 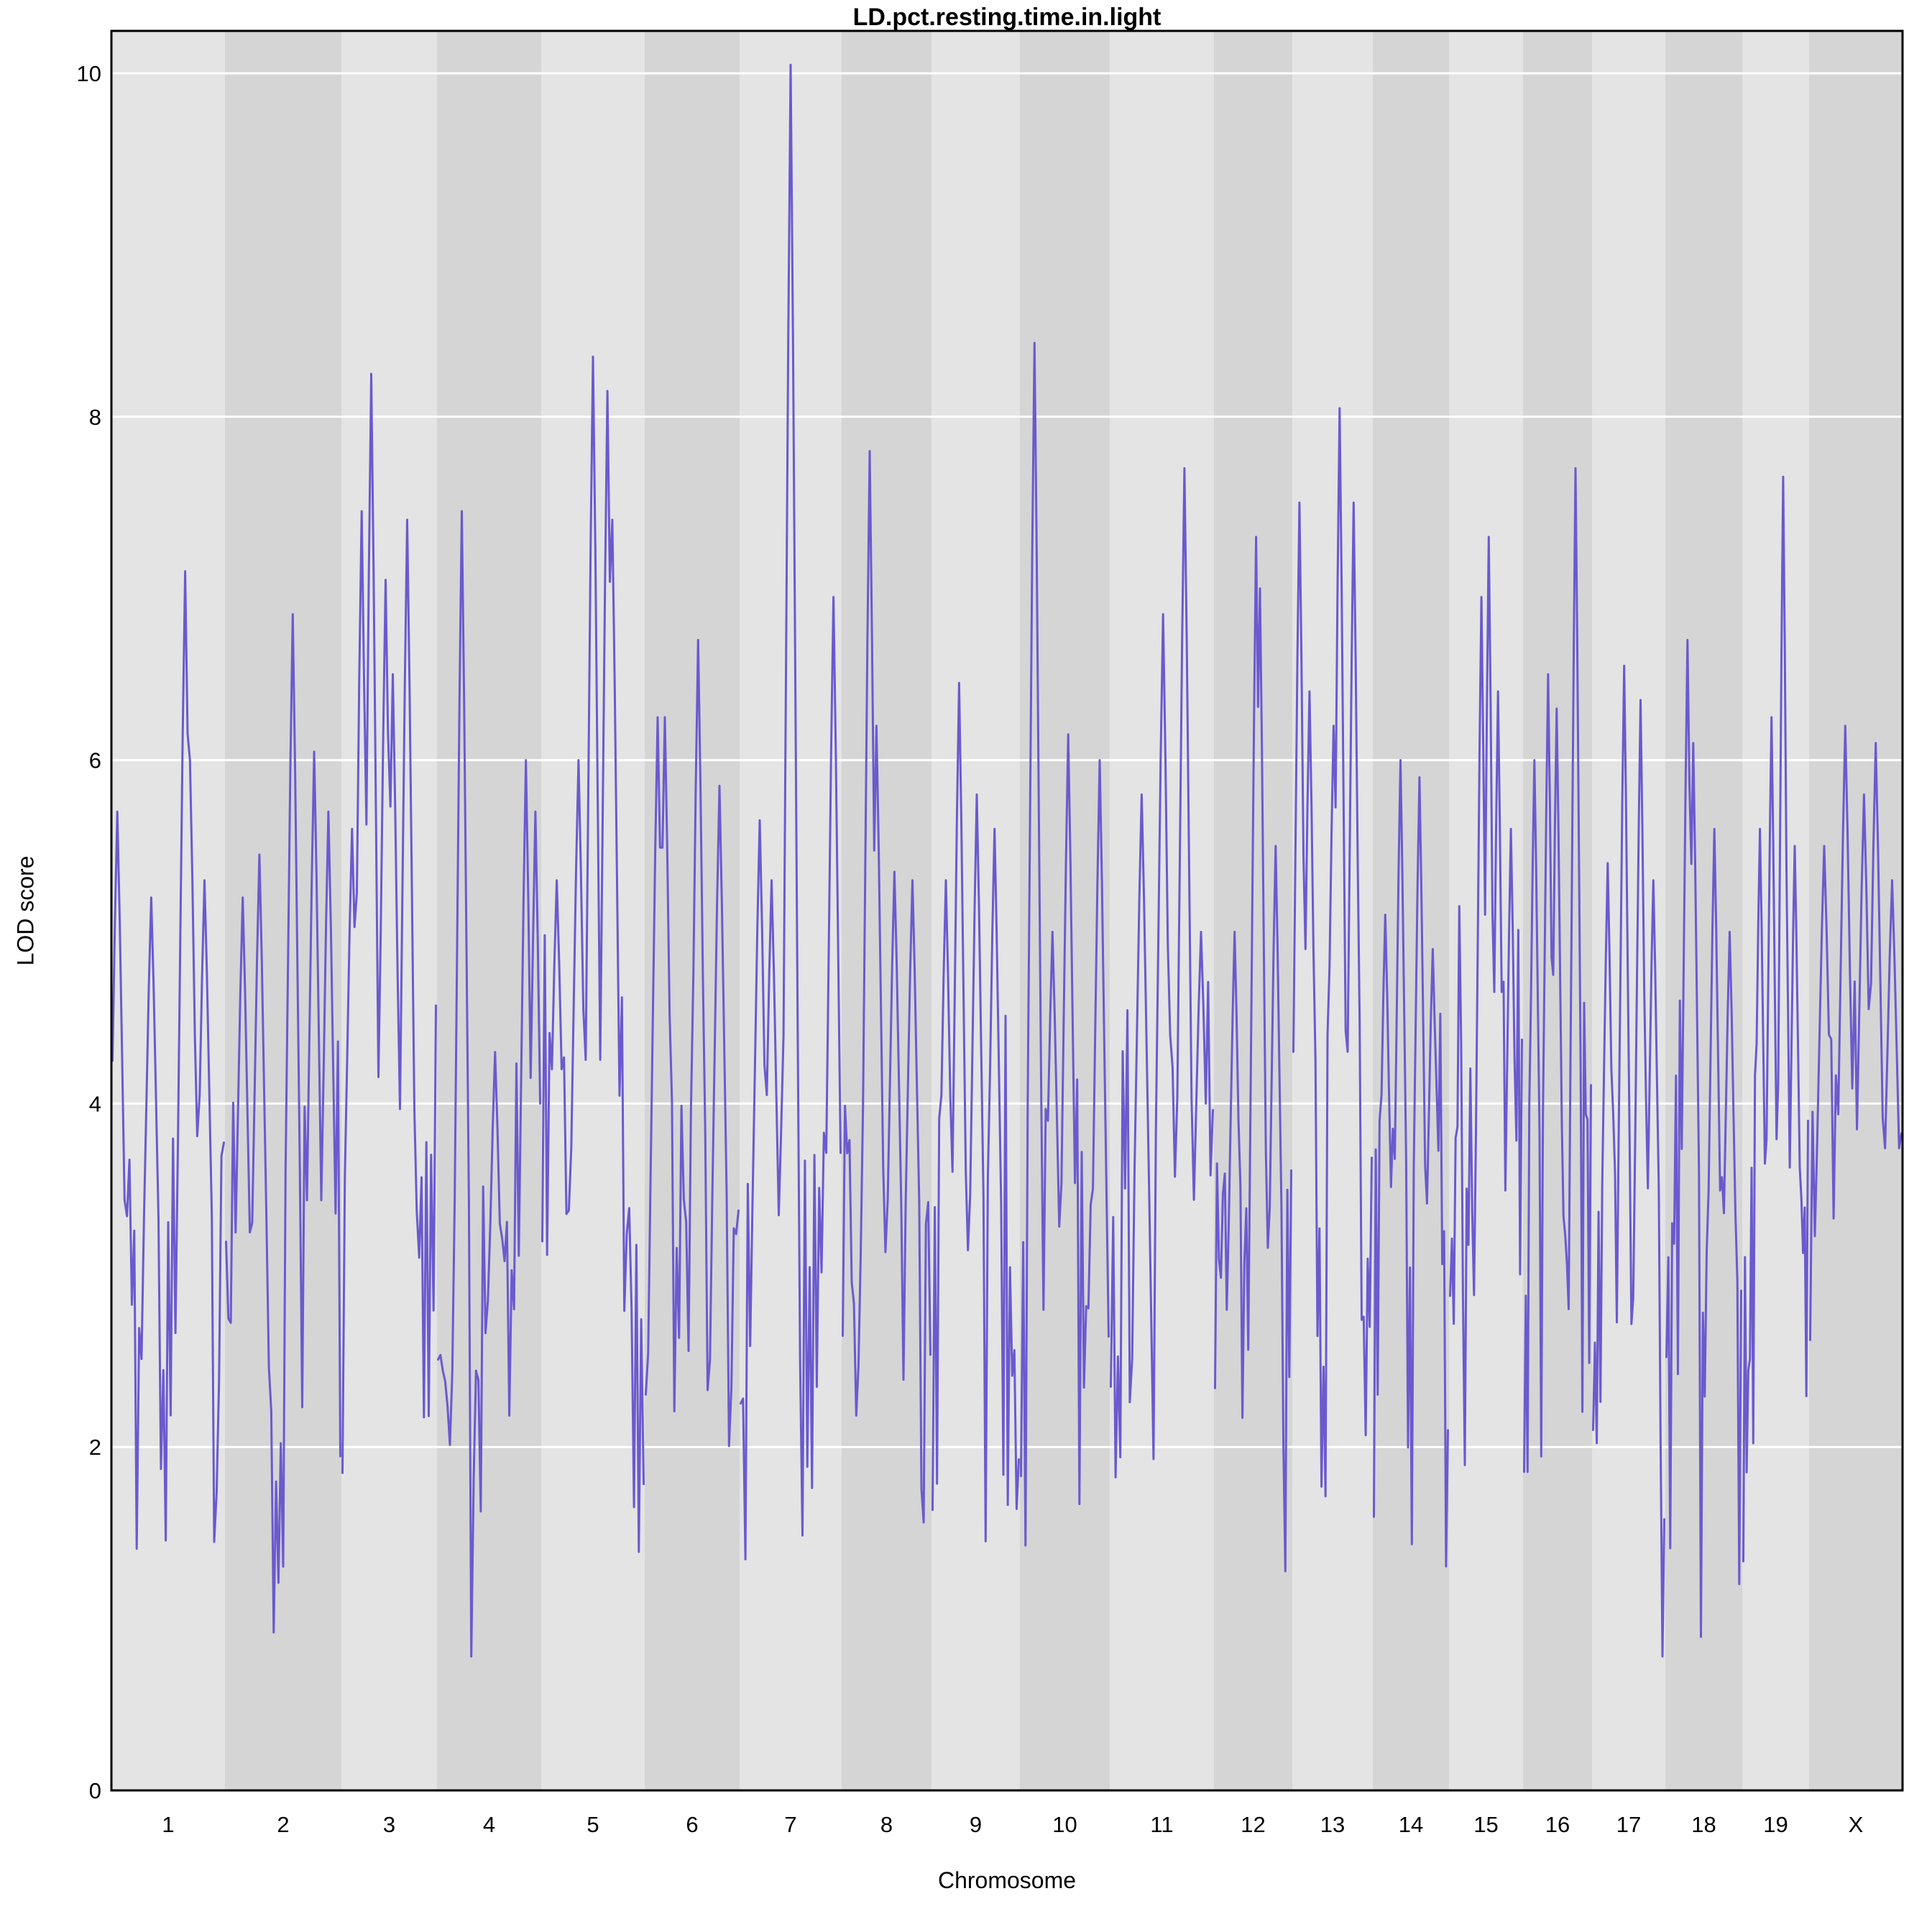 What do you see at coordinates (592, 1824) in the screenshot?
I see `x-tick-label-chr5: 5` at bounding box center [592, 1824].